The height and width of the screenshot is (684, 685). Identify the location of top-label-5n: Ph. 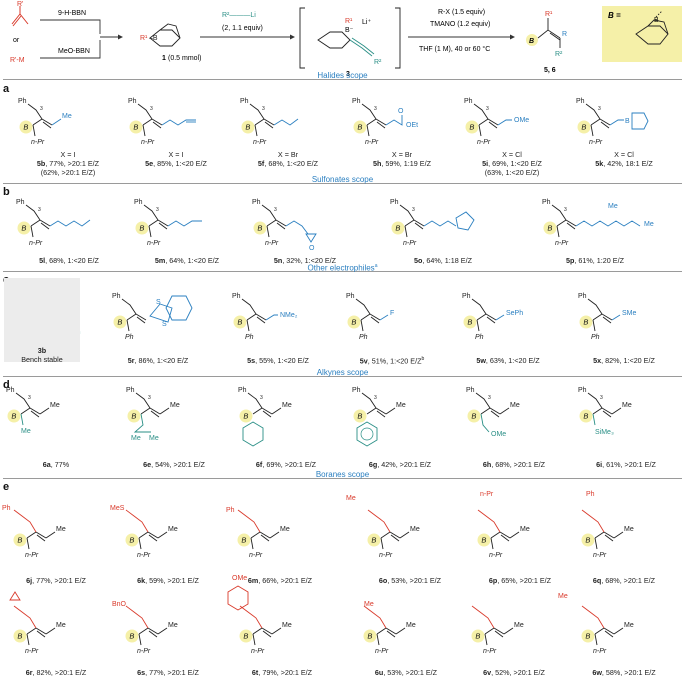
(256, 202).